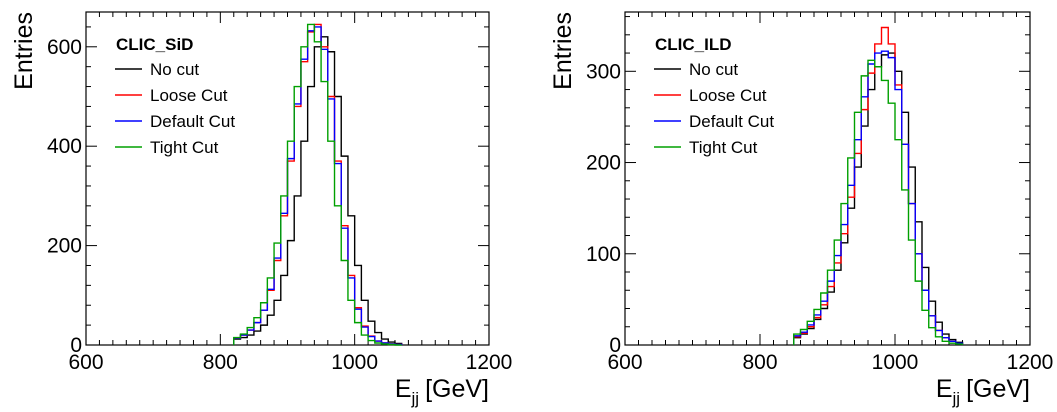 This screenshot has height=412, width=1057. Describe the element at coordinates (64, 146) in the screenshot. I see `y-tick-label: 400` at that location.